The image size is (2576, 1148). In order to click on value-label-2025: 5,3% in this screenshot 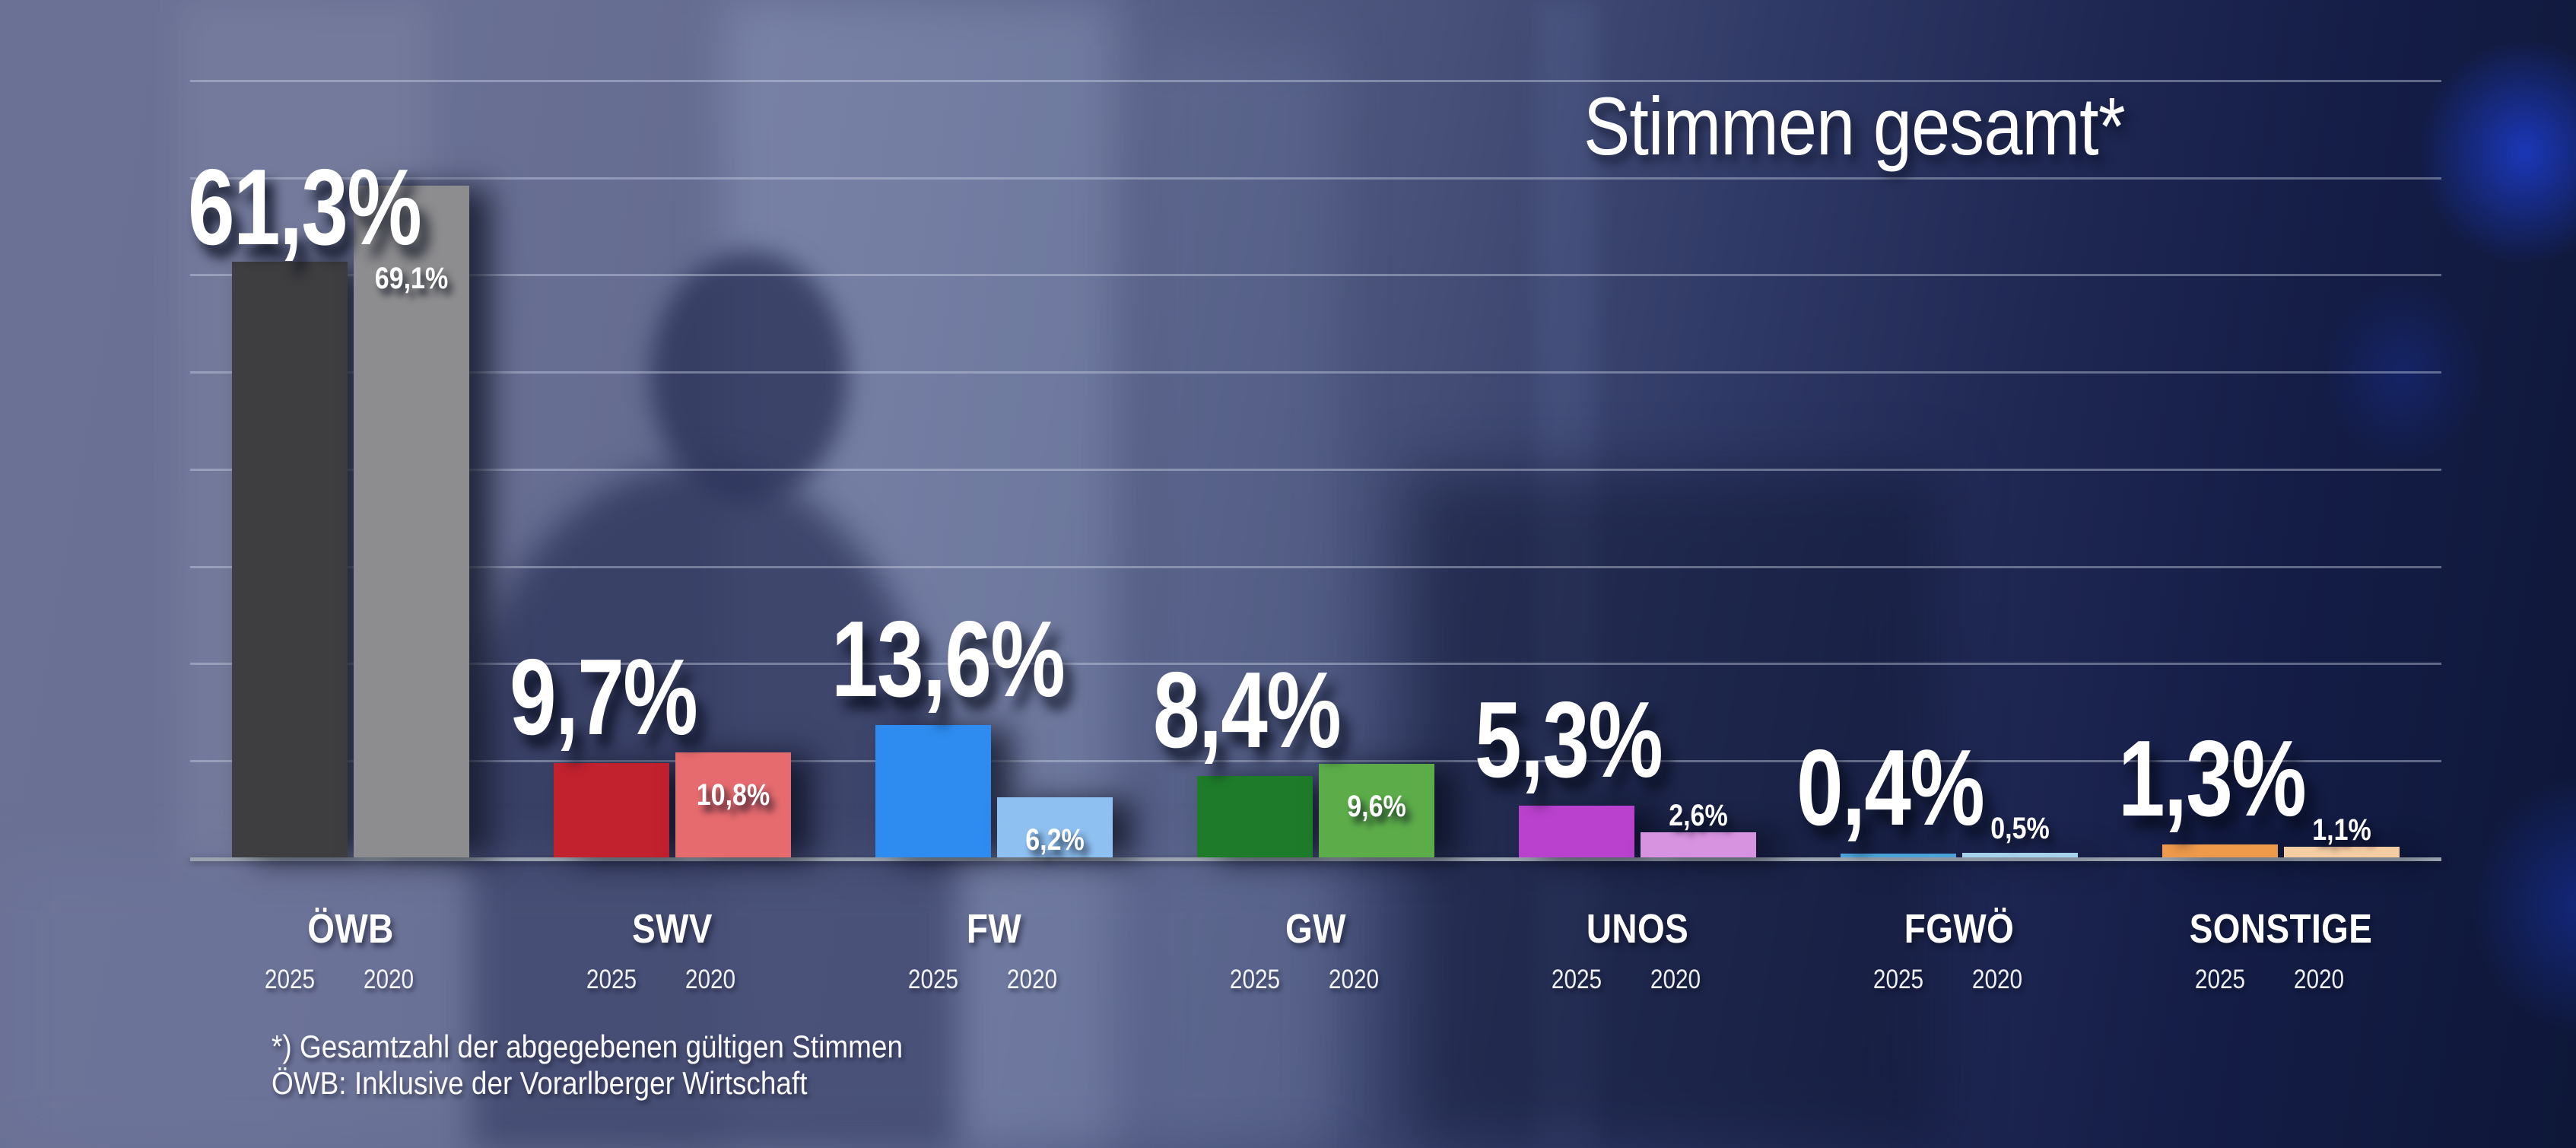, I will do `click(1569, 739)`.